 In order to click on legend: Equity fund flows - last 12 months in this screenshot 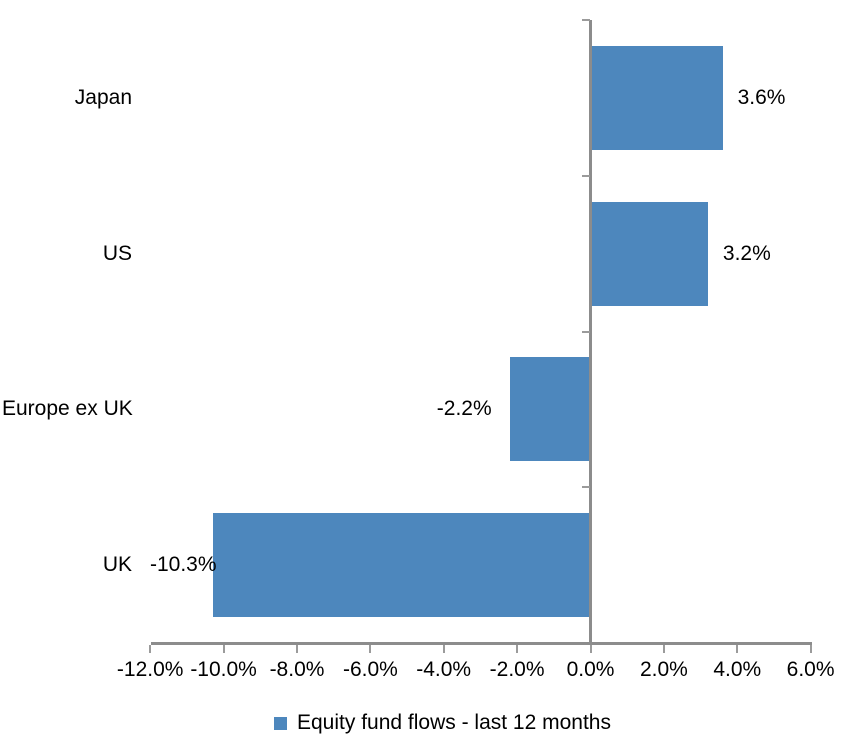, I will do `click(442, 723)`.